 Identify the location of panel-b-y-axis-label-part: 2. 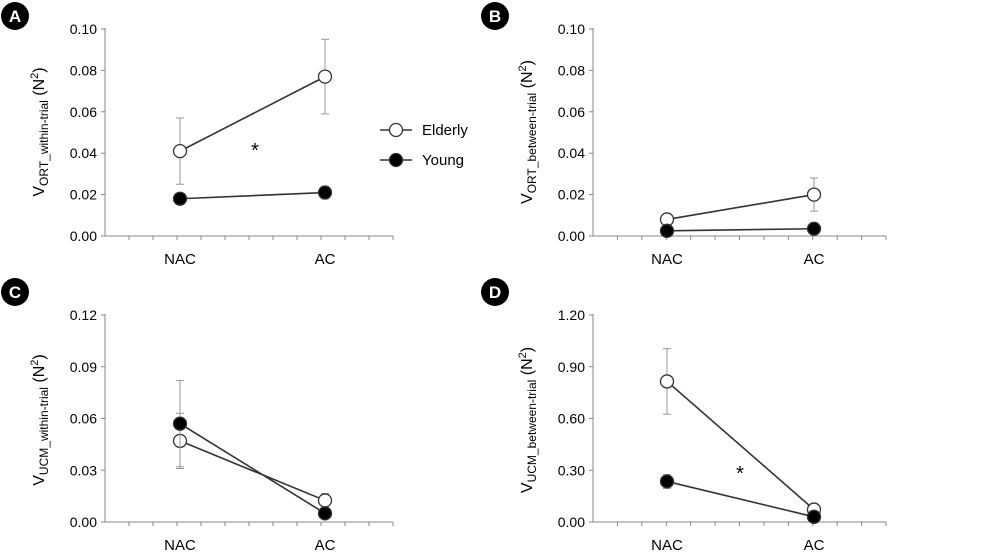
(523, 68).